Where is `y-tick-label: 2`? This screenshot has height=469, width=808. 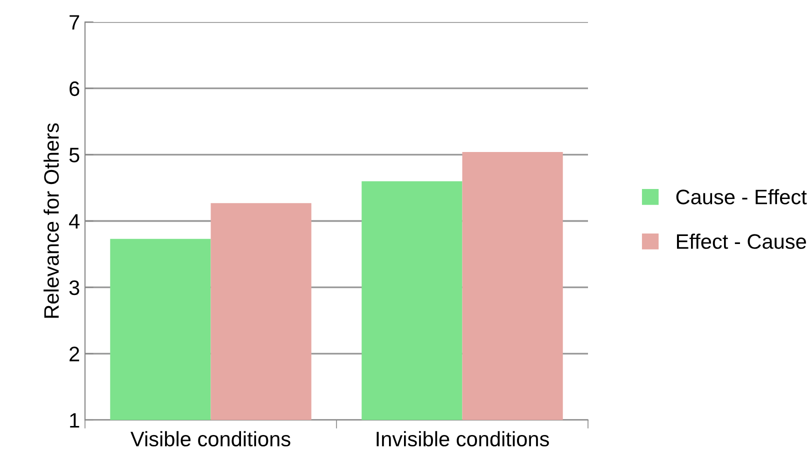 y-tick-label: 2 is located at coordinates (75, 354).